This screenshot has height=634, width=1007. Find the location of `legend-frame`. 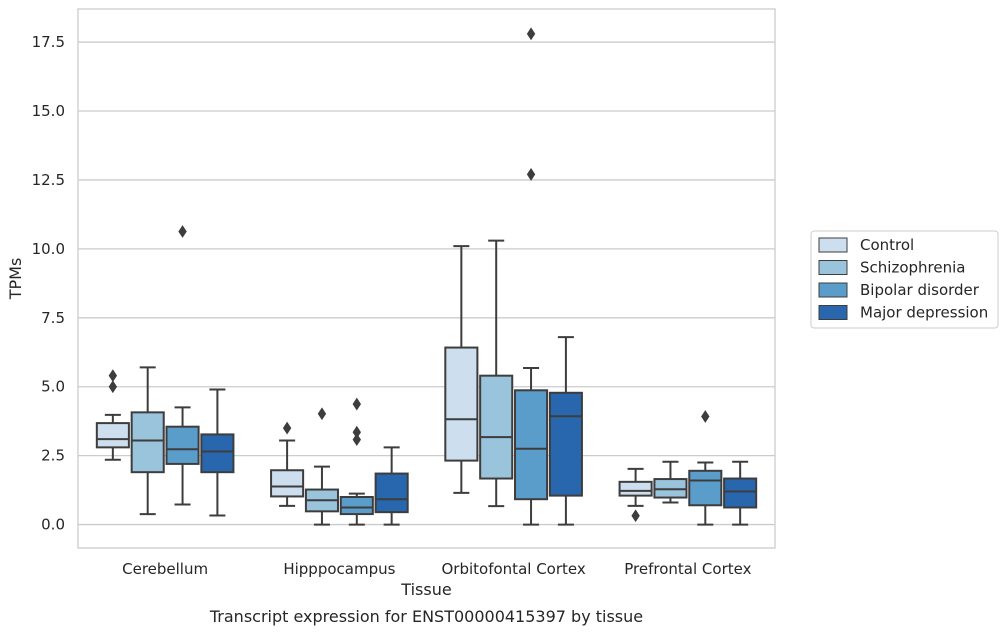

legend-frame is located at coordinates (904, 279).